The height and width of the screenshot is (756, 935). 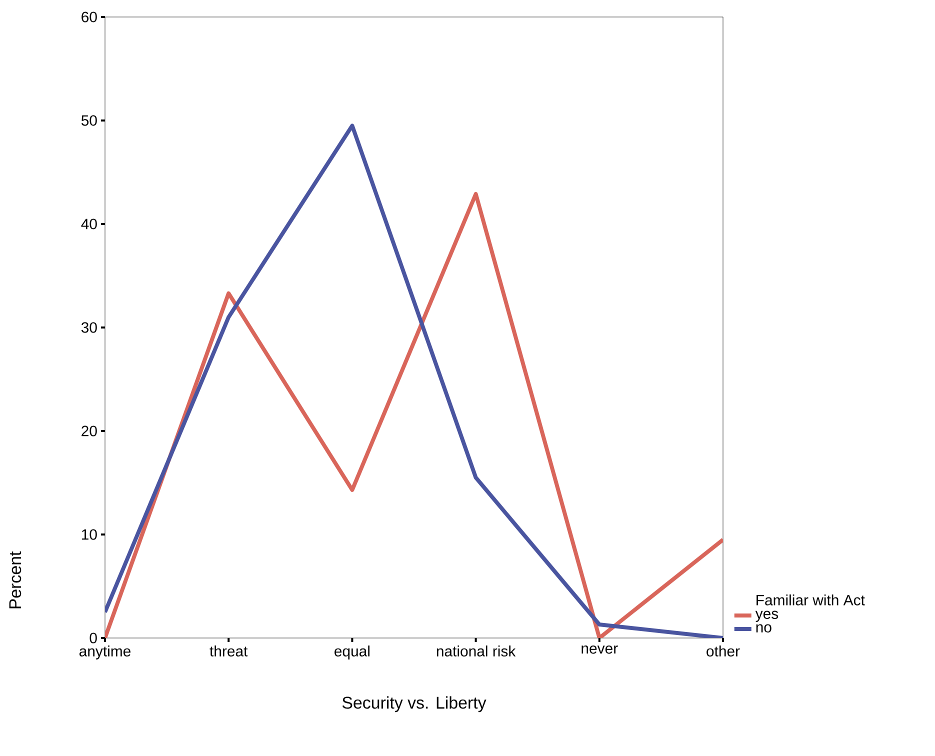 What do you see at coordinates (89, 120) in the screenshot?
I see `y-tick-label: 50` at bounding box center [89, 120].